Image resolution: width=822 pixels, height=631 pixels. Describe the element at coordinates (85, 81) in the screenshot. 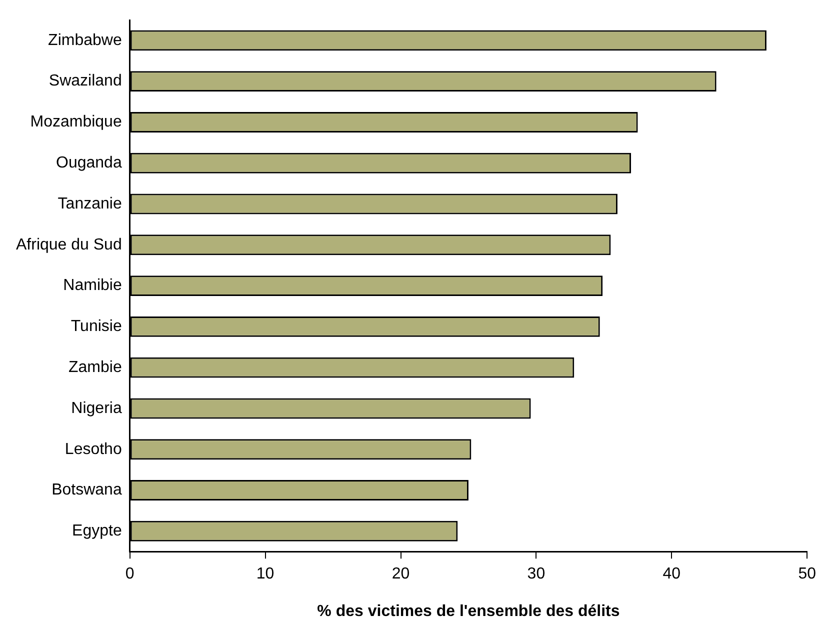

I see `y-tick-label: Swaziland` at that location.